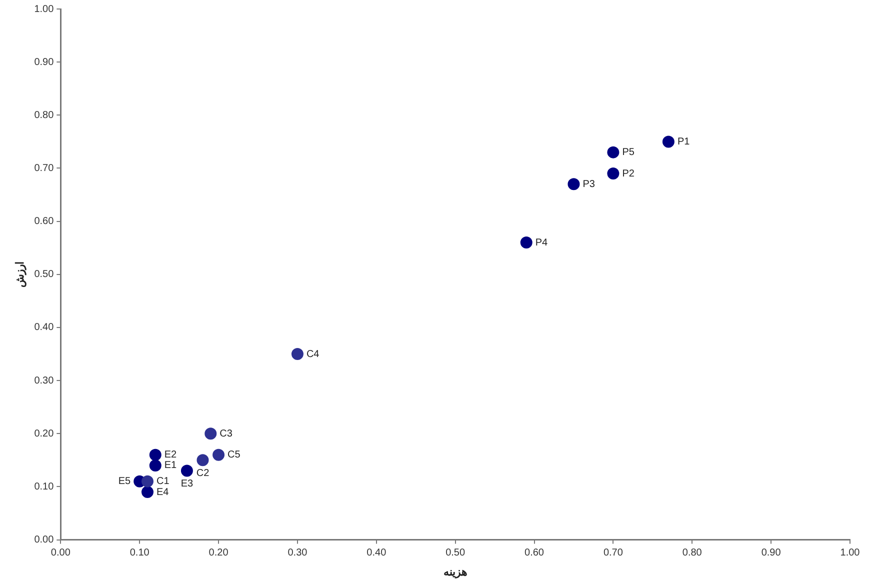 The width and height of the screenshot is (880, 585). What do you see at coordinates (692, 553) in the screenshot?
I see `x-tick-label: 0.80` at bounding box center [692, 553].